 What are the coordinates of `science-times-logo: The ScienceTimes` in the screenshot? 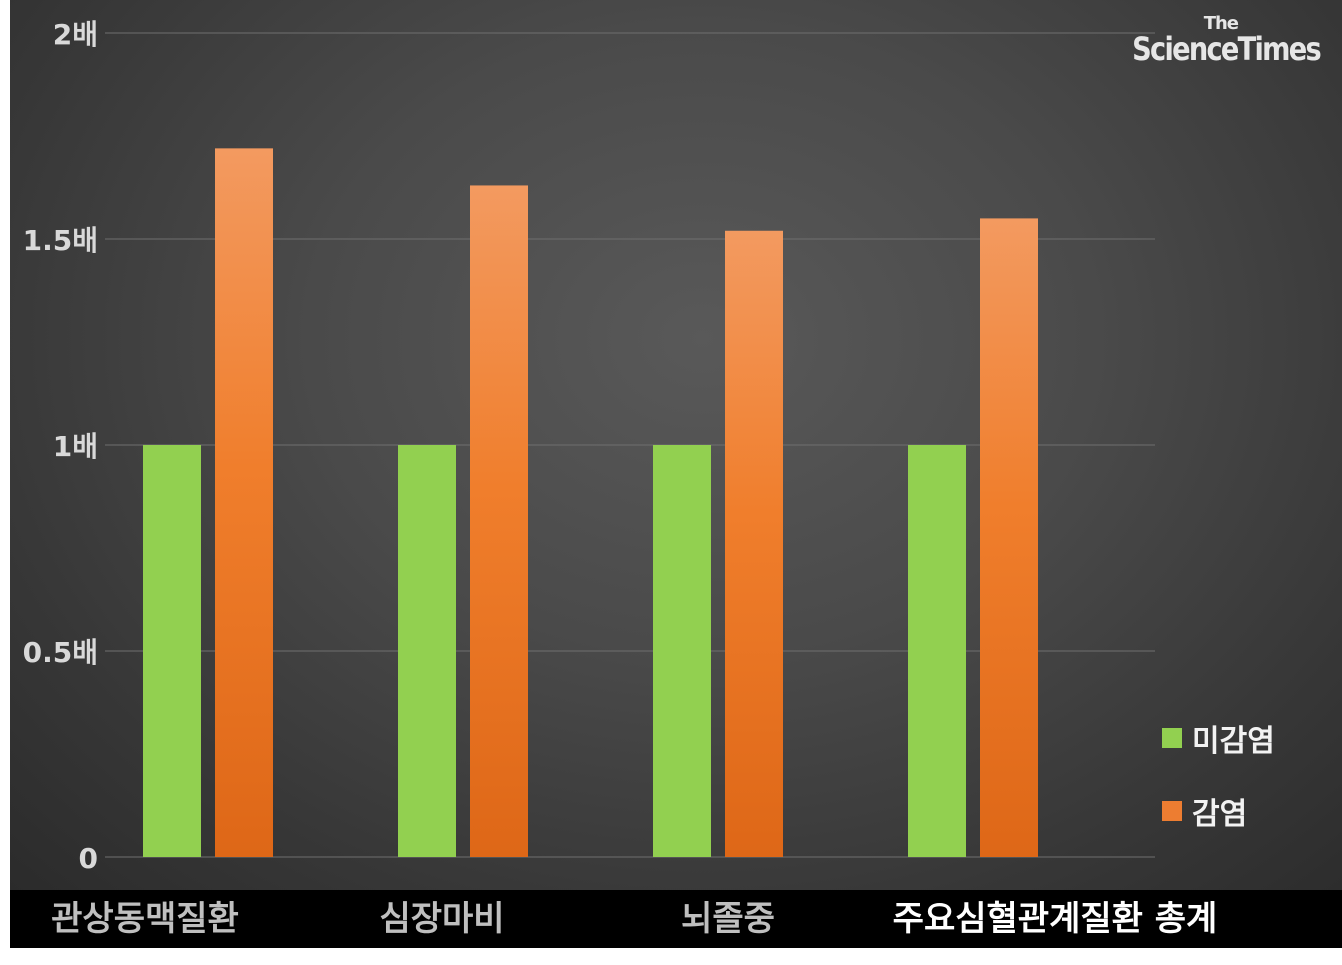 It's located at (1210, 40).